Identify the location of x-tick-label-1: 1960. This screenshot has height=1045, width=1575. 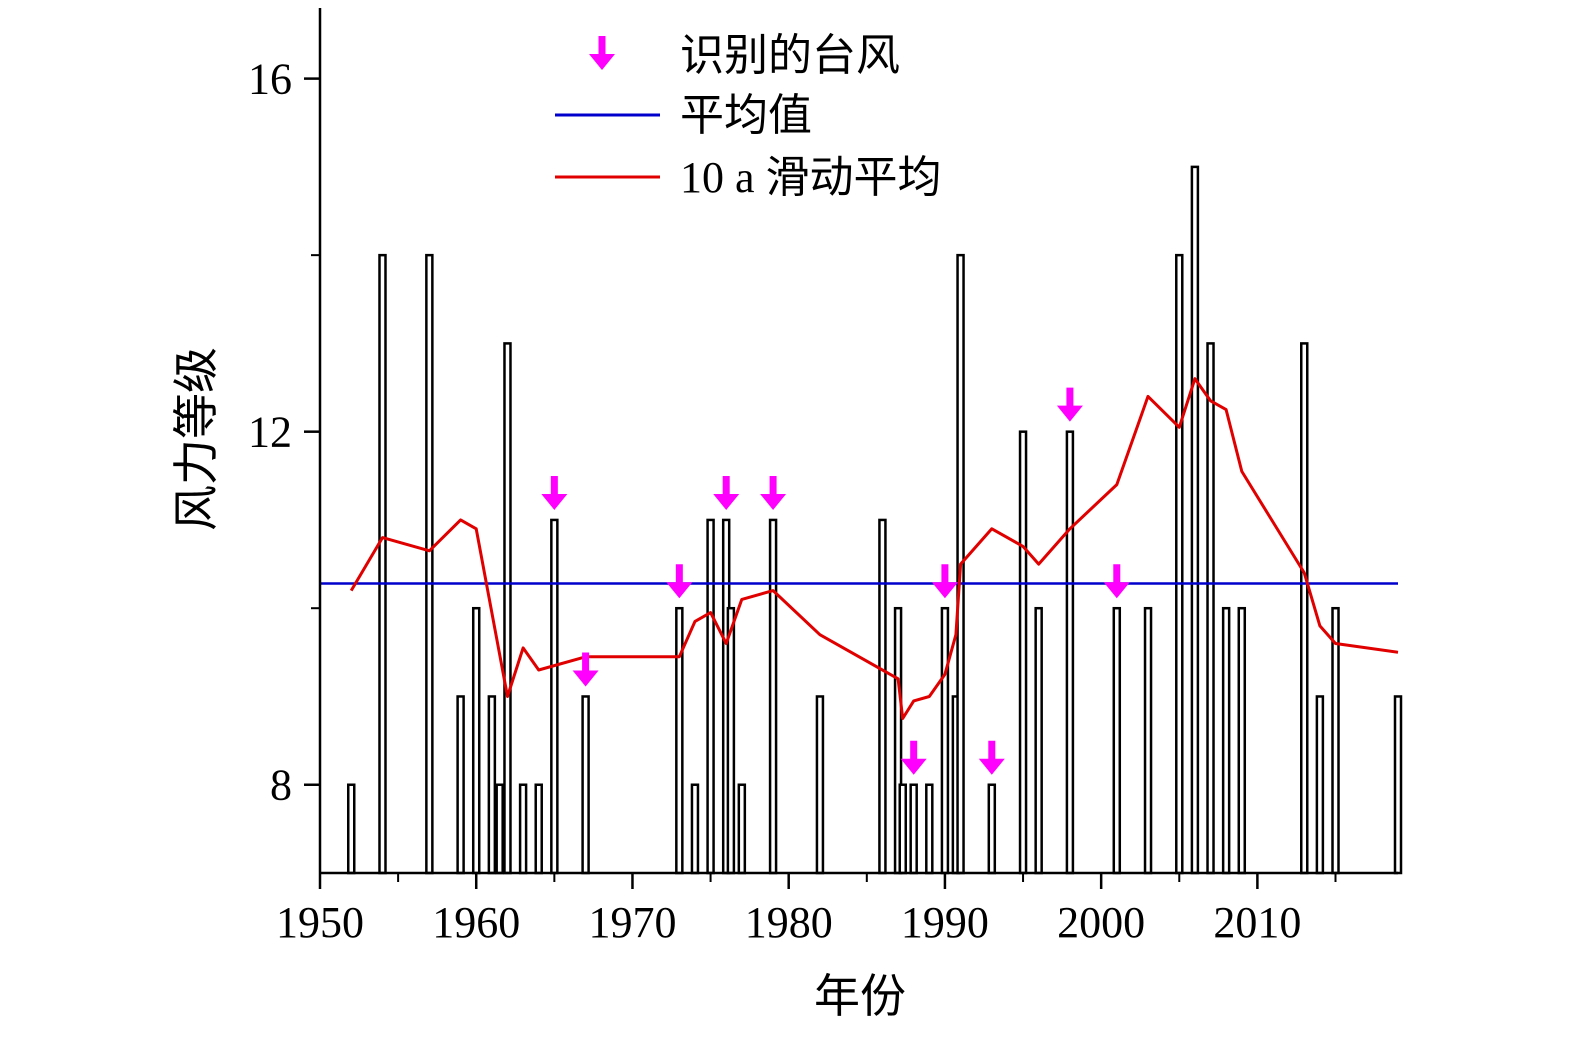
(476, 922).